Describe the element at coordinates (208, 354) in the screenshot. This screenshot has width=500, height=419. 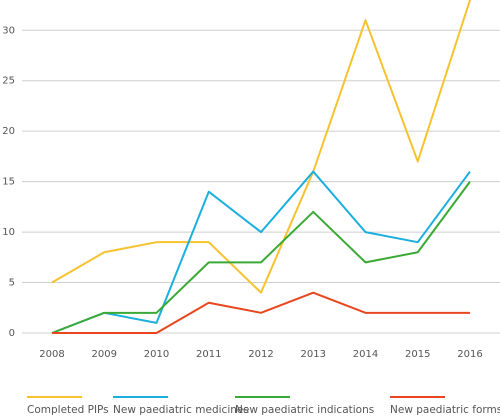
I see `x-tick-label: 2011` at that location.